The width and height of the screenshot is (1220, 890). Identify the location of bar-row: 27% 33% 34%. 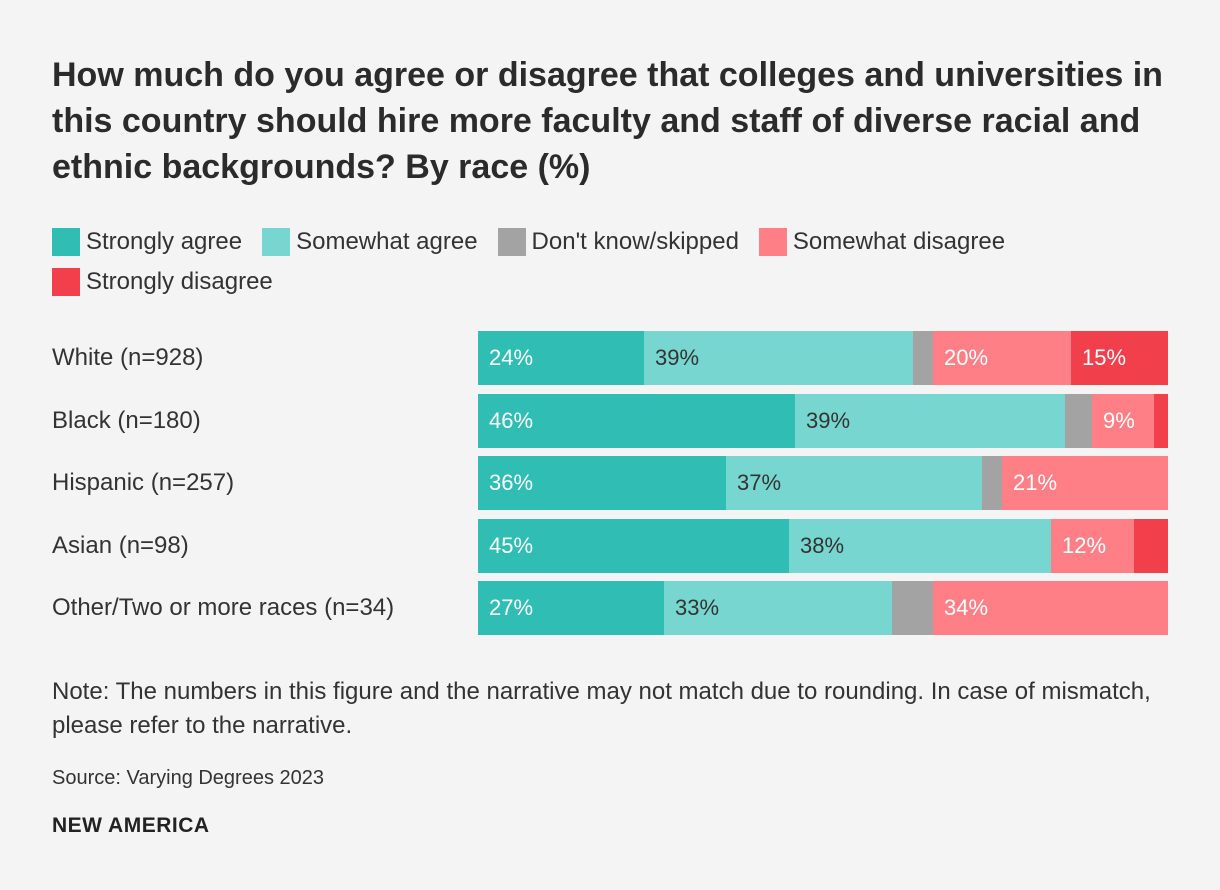
(823, 608).